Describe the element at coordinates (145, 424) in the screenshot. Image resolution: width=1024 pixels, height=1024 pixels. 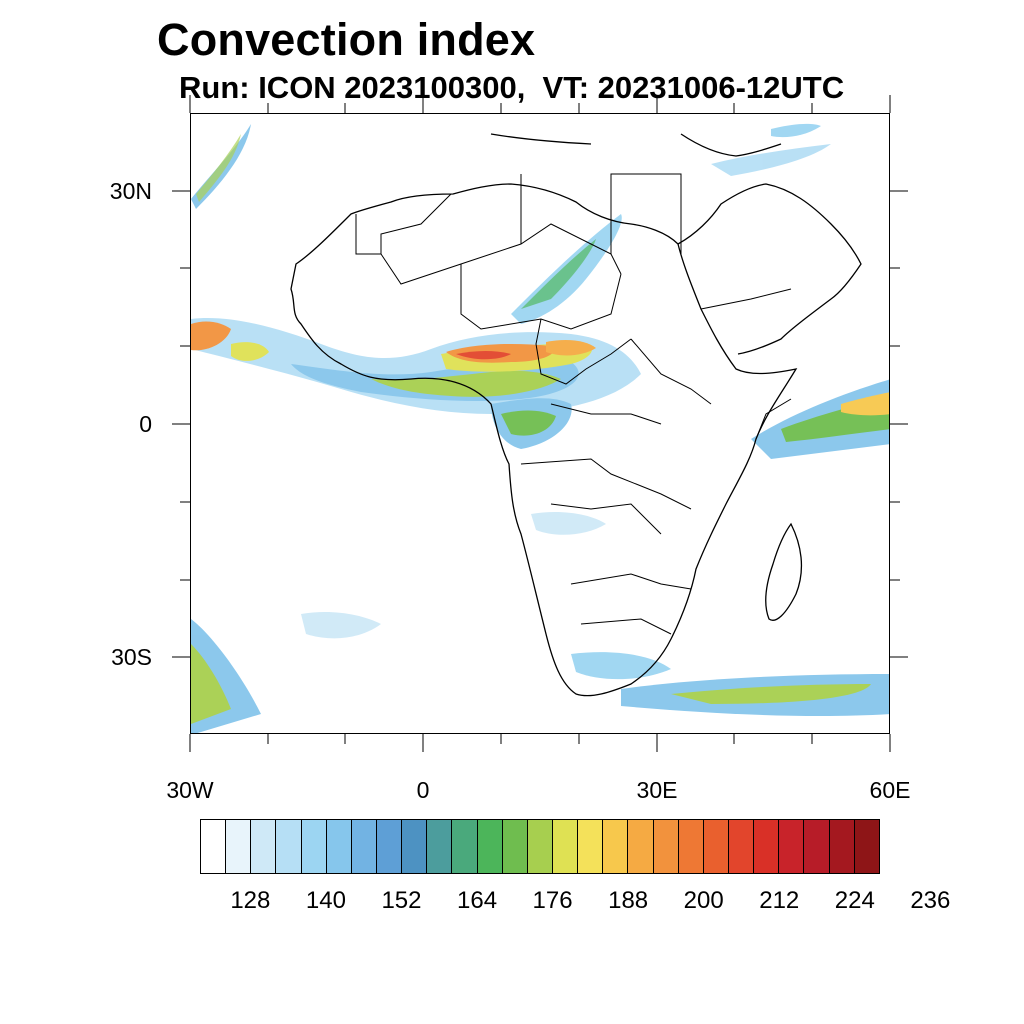
I see `lat-label-0: 0` at that location.